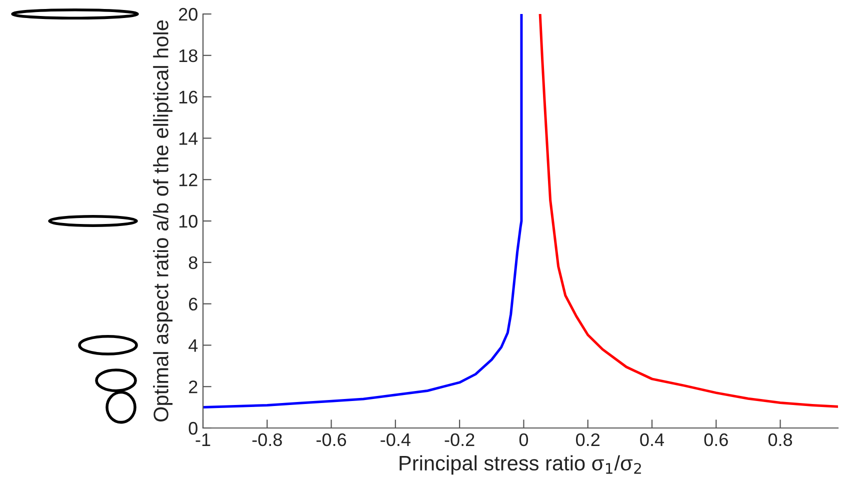 The height and width of the screenshot is (489, 841). What do you see at coordinates (188, 97) in the screenshot?
I see `y-tick-label: 16` at bounding box center [188, 97].